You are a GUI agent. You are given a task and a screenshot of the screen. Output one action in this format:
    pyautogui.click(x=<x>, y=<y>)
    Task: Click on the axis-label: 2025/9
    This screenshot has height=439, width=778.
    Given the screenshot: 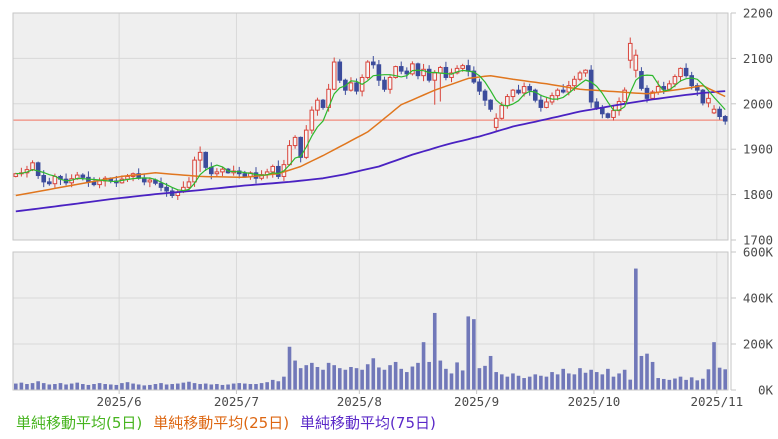 What is the action you would take?
    pyautogui.click(x=476, y=401)
    